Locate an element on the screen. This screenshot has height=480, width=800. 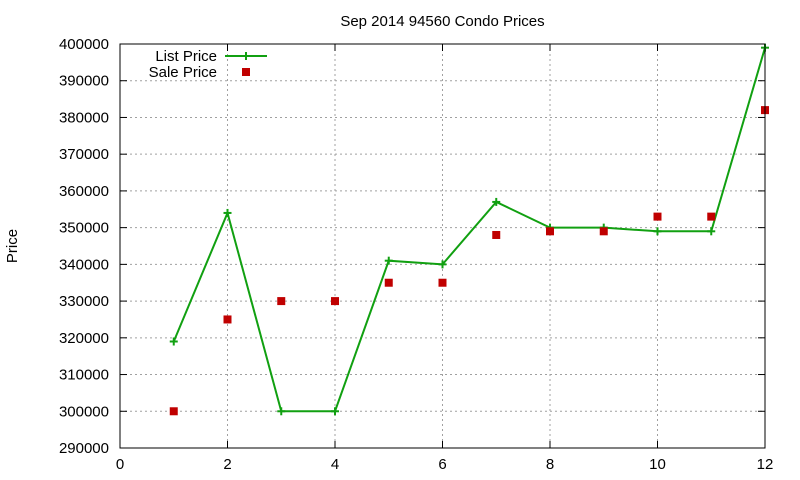
legend: List Price Sale Price is located at coordinates (208, 64).